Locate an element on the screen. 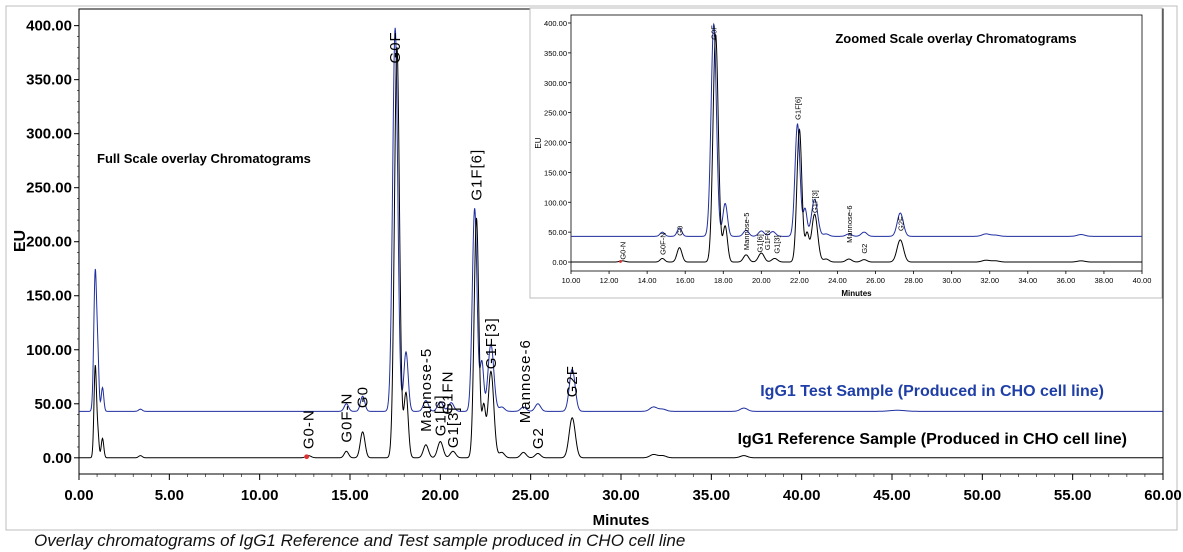 This screenshot has width=1183, height=552. inset-y-tick-label: 300.00 is located at coordinates (555, 83).